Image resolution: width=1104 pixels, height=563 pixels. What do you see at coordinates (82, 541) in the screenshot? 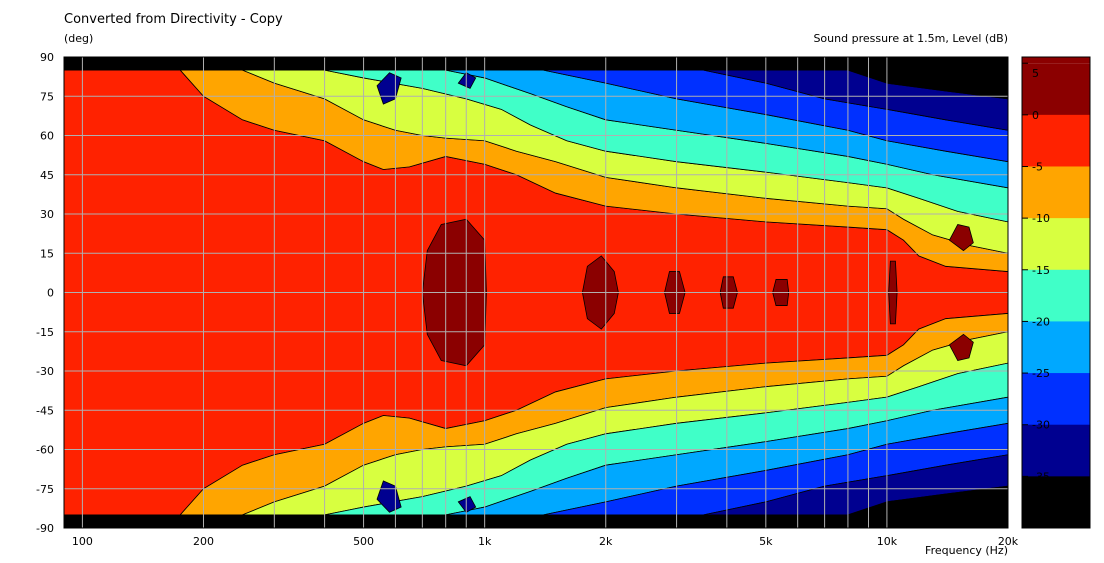
I see `x-tick-label: 100` at bounding box center [82, 541].